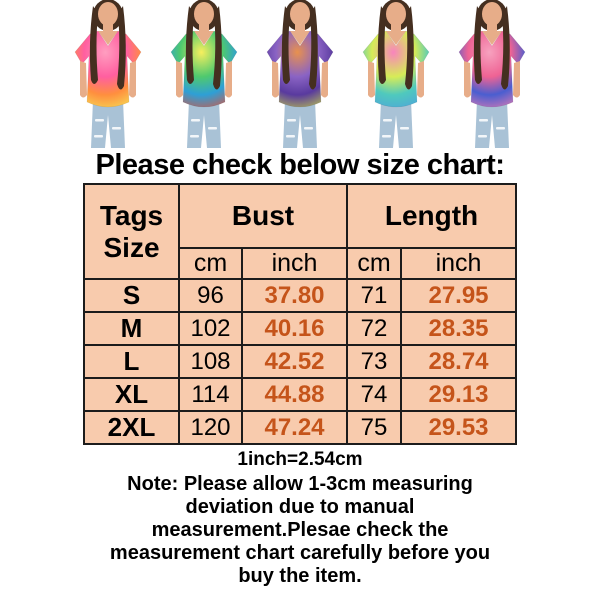  I want to click on size-label: L, so click(131, 361).